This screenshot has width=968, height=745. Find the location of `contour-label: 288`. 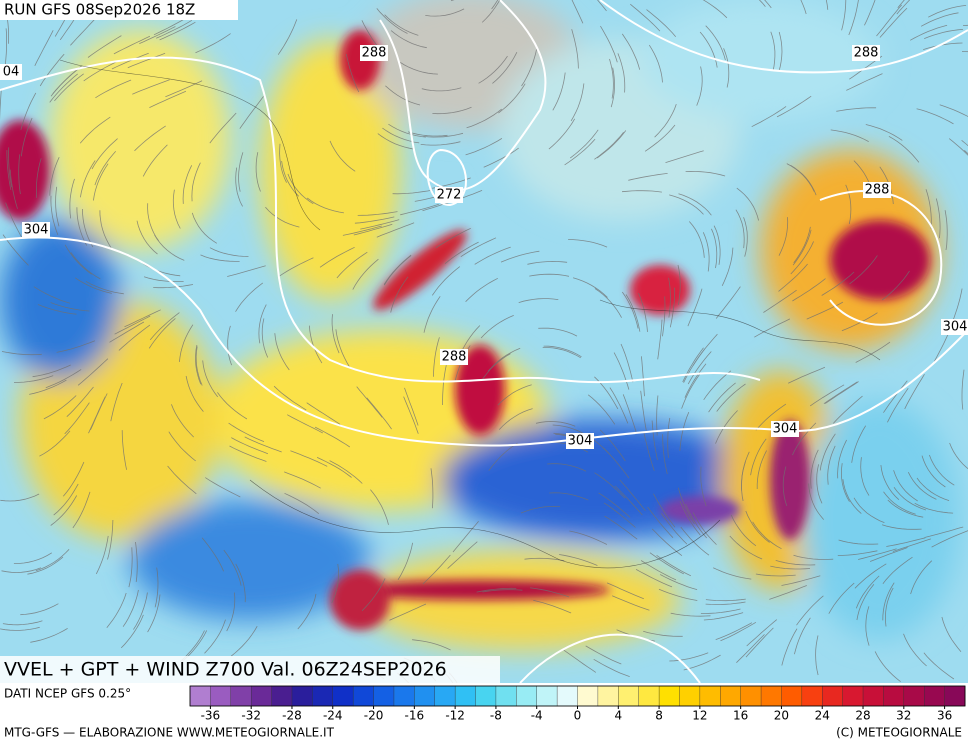

contour-label: 288 is located at coordinates (866, 53).